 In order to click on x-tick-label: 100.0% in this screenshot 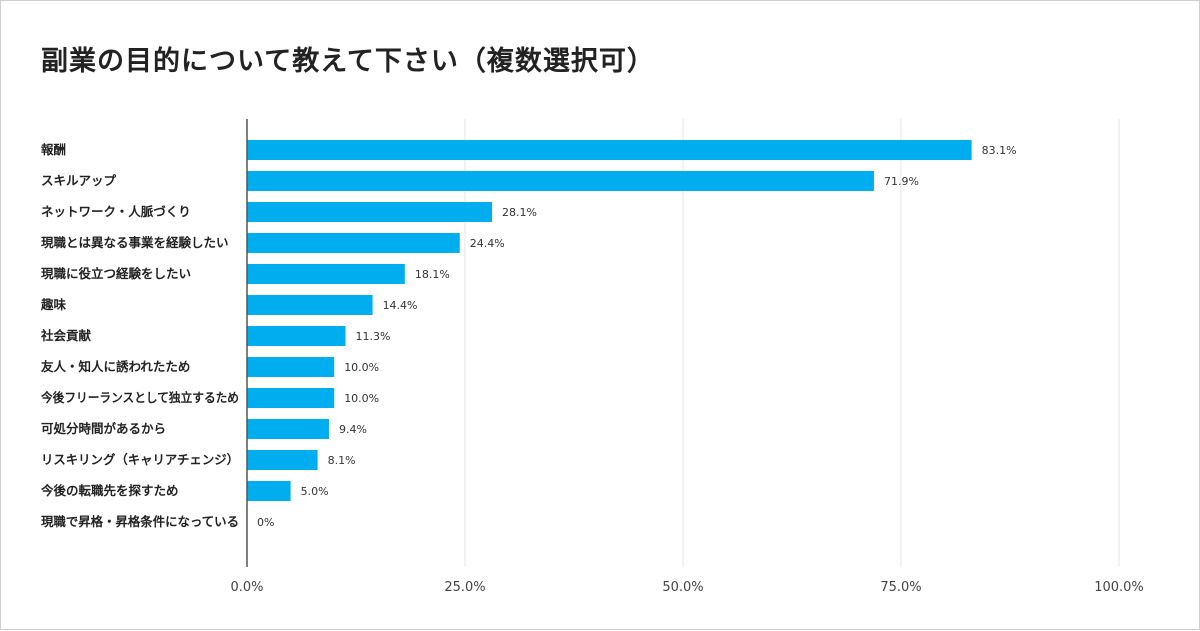, I will do `click(1119, 587)`.